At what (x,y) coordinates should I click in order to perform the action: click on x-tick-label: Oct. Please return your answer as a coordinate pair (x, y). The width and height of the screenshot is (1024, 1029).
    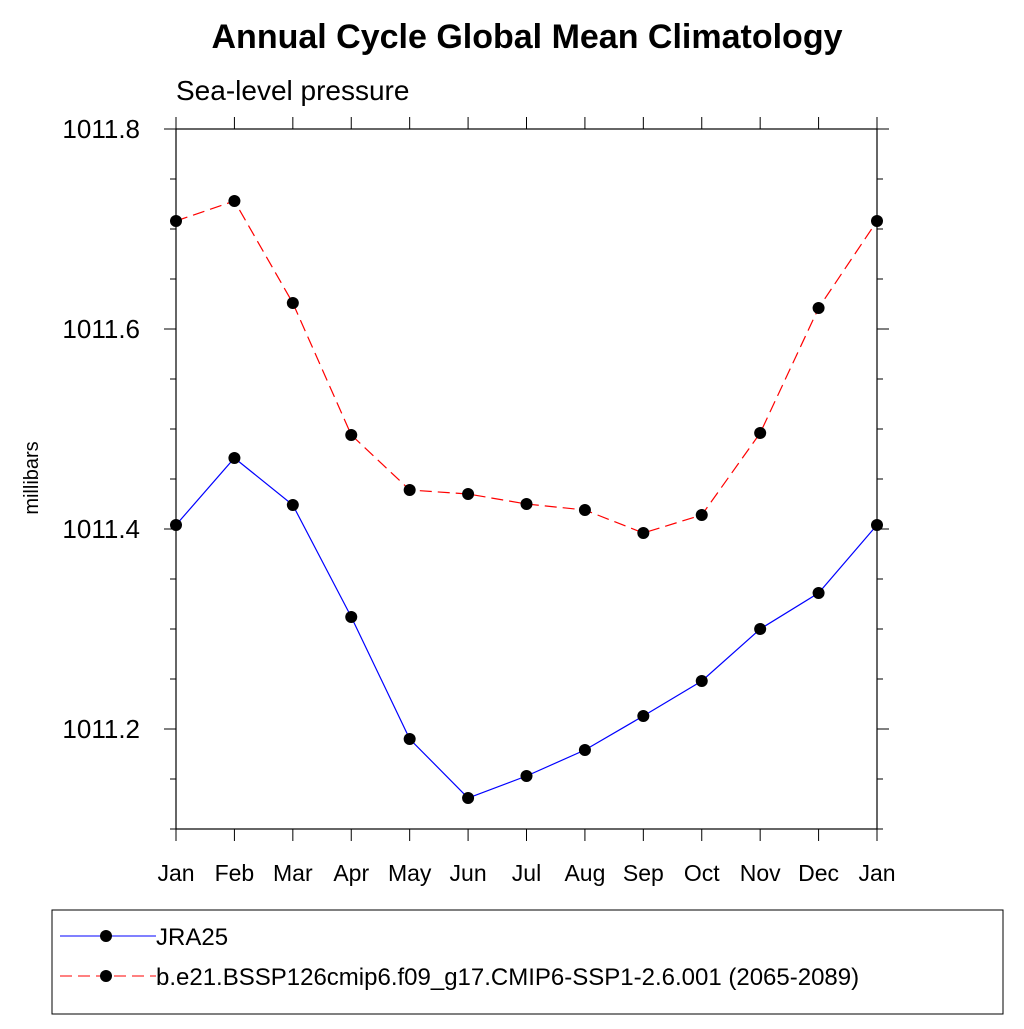
    Looking at the image, I should click on (702, 873).